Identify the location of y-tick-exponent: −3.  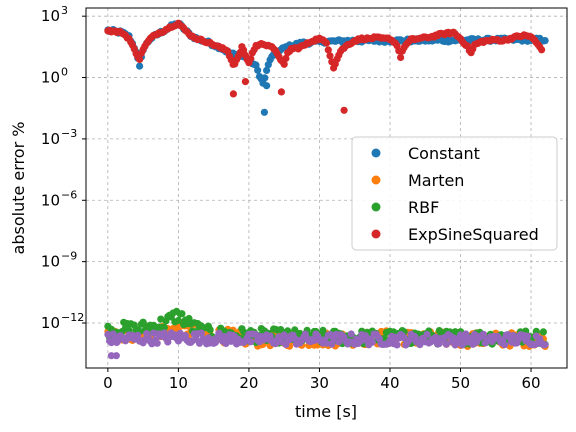
(69, 133).